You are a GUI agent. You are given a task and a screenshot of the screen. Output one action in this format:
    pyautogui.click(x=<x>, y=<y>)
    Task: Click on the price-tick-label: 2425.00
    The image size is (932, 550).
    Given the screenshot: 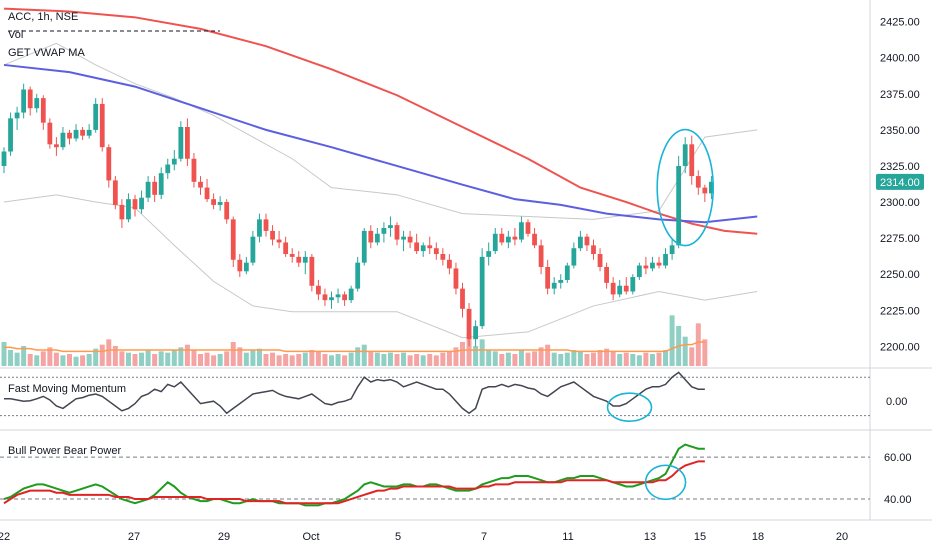 What is the action you would take?
    pyautogui.click(x=900, y=23)
    